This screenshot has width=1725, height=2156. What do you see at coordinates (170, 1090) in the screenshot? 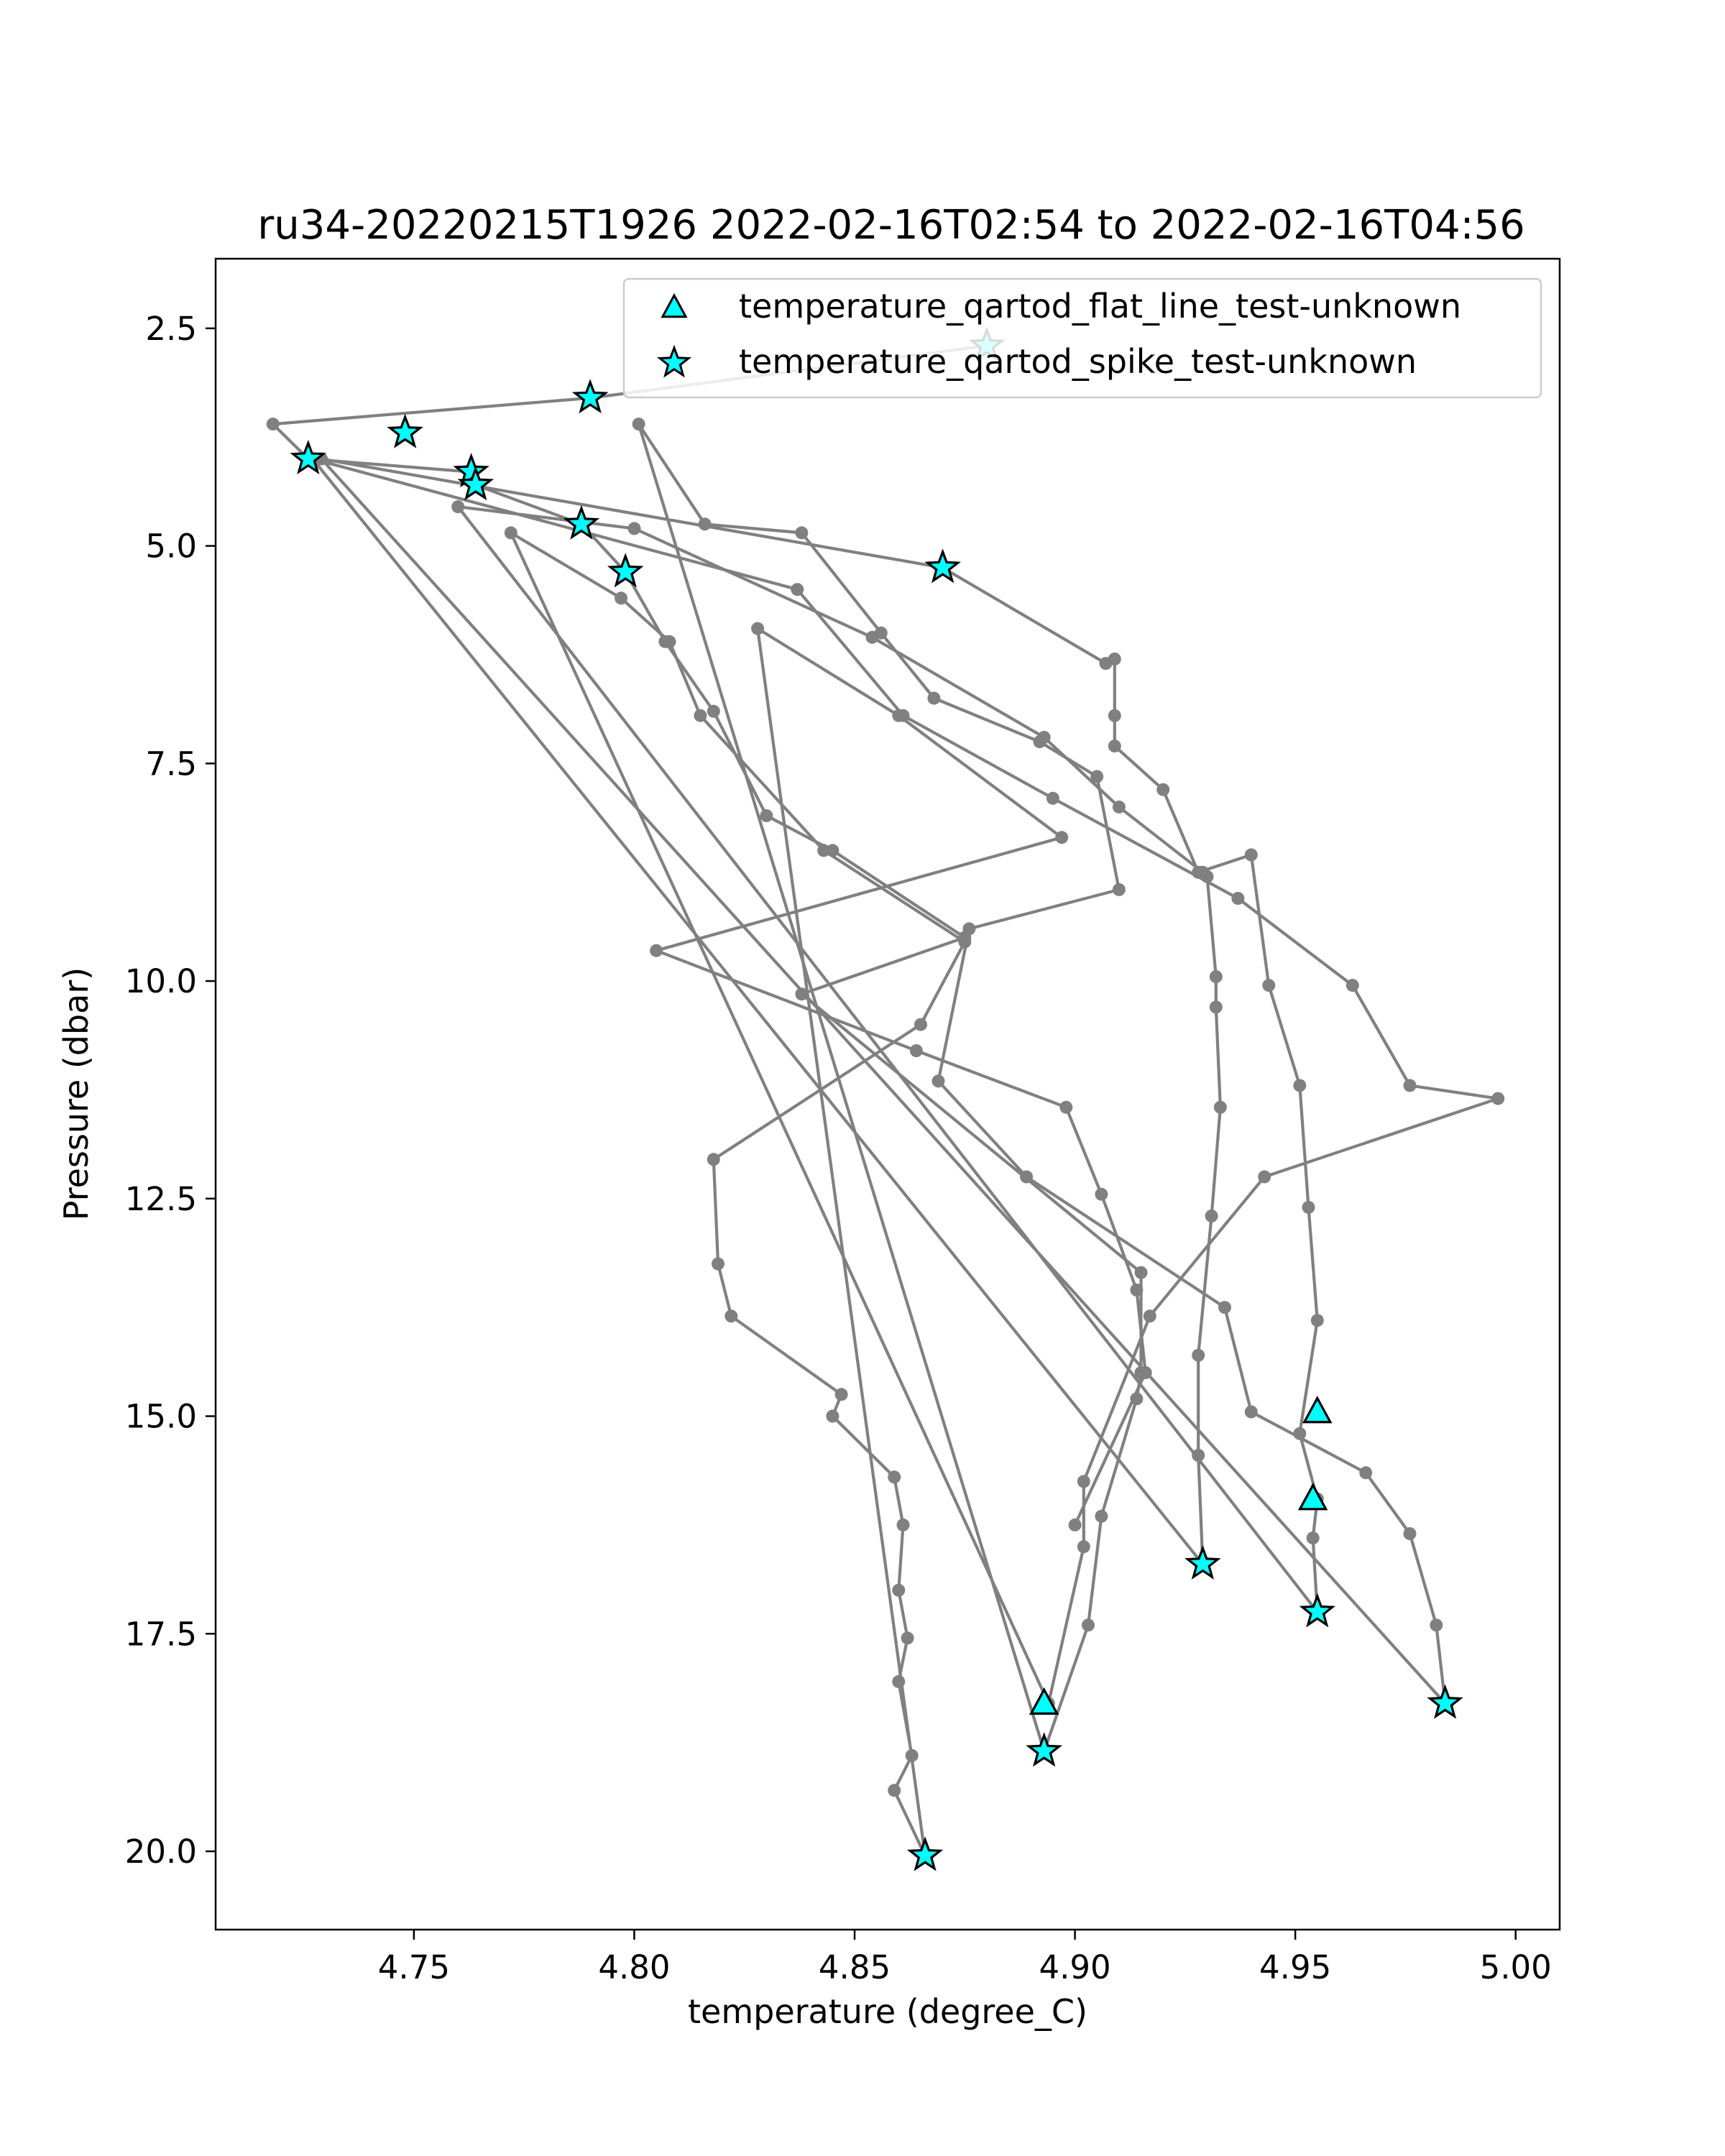
I see `y-axis-ticks: 2.5 5.0 7.5 10.0 12.5 15.0 17.5 20.0` at bounding box center [170, 1090].